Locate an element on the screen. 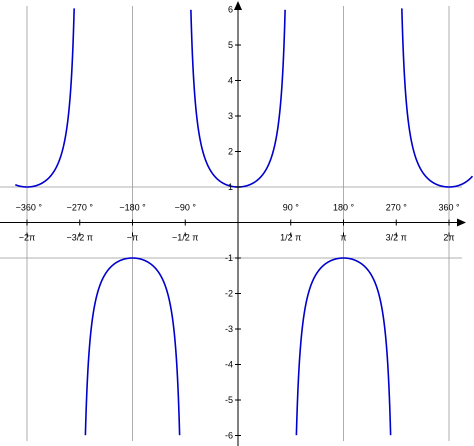 The image size is (474, 446). x-deg-label--270: −270 ° is located at coordinates (80, 208).